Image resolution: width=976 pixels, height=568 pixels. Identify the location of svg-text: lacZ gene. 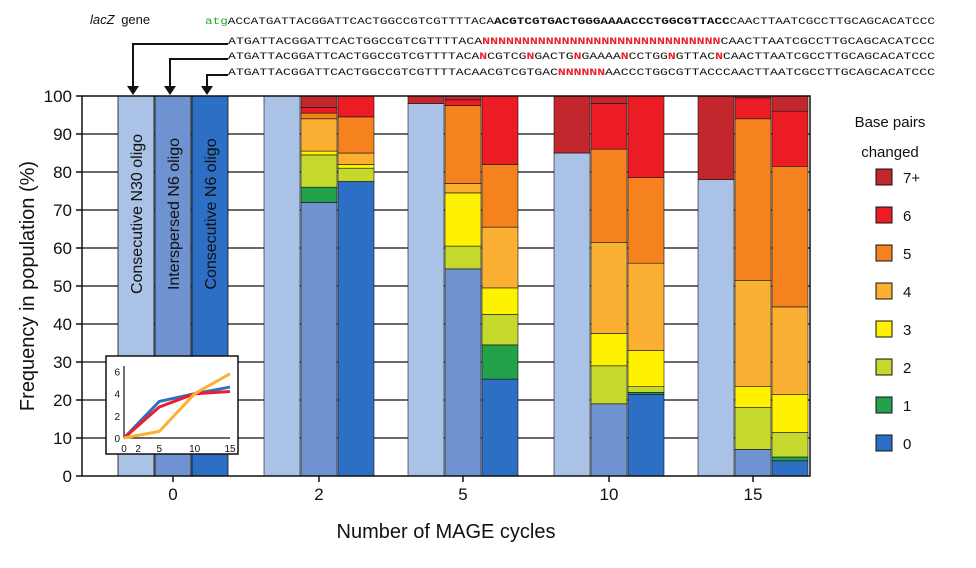
(120, 19).